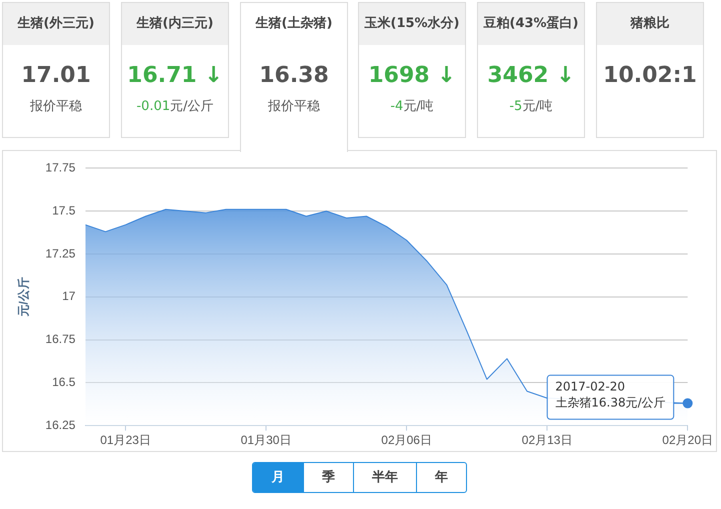  Describe the element at coordinates (60, 167) in the screenshot. I see `y-tick-label: 17.75` at that location.